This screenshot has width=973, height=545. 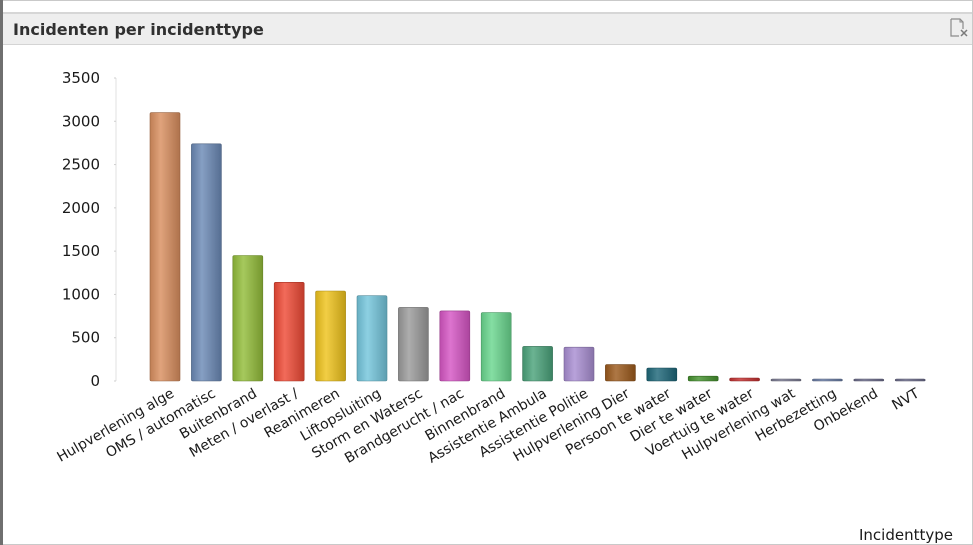 What do you see at coordinates (905, 399) in the screenshot?
I see `x-tick-label: NVT` at bounding box center [905, 399].